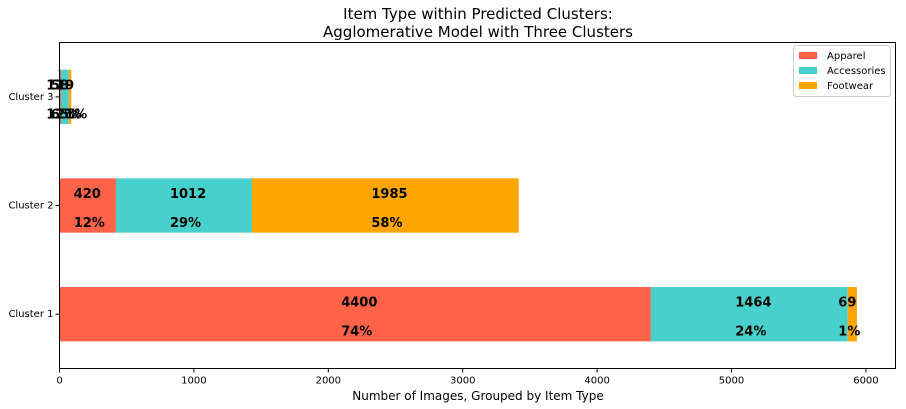  Describe the element at coordinates (846, 56) in the screenshot. I see `legend-label-apparel: Apparel` at that location.